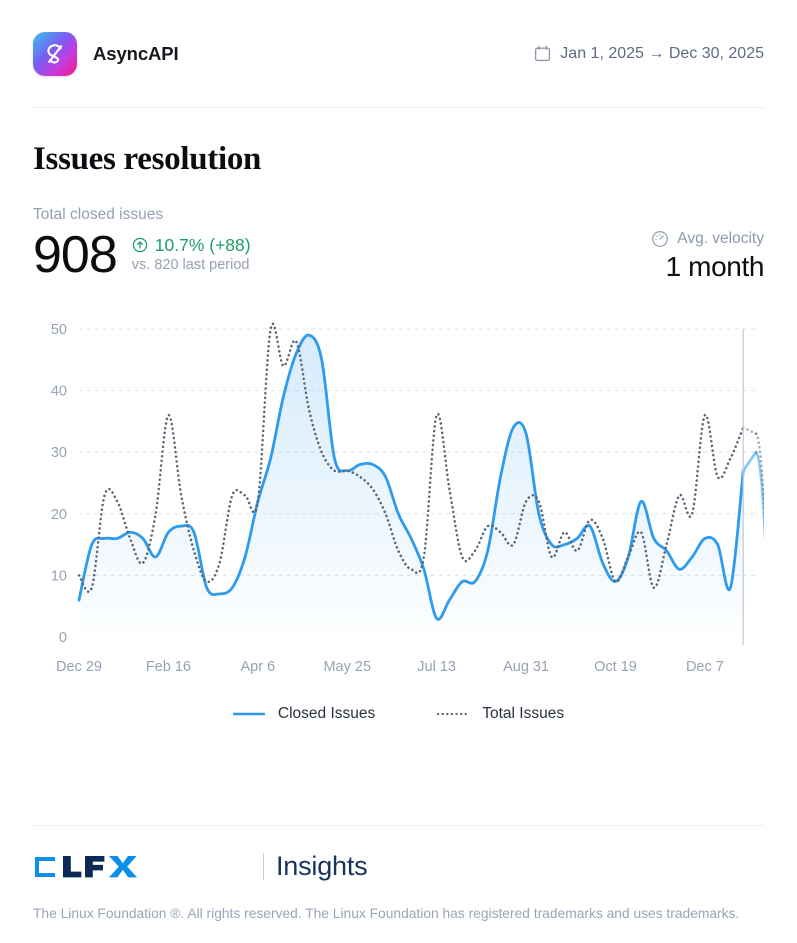  I want to click on avg-velocity-stat: Avg. velocity 1 month, so click(707, 256).